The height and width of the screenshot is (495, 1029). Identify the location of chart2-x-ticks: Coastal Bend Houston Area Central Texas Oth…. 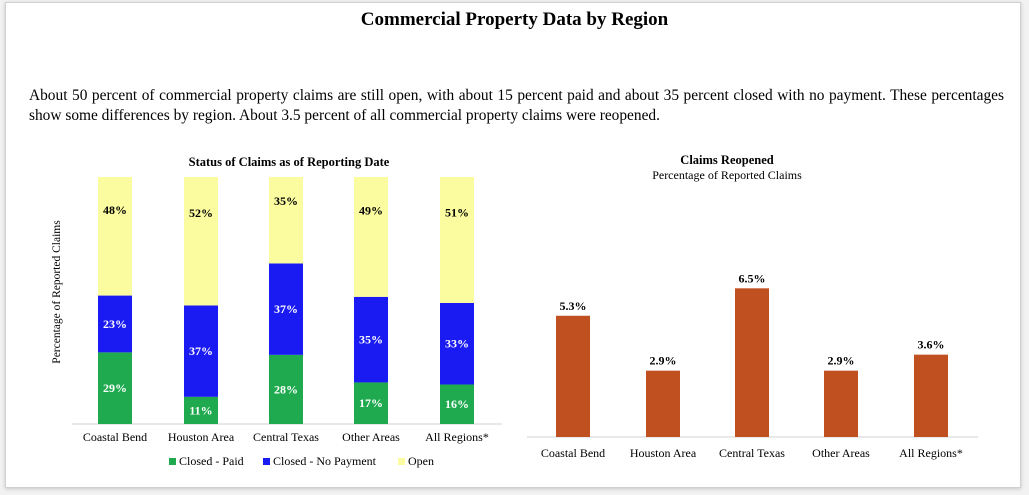
(752, 453).